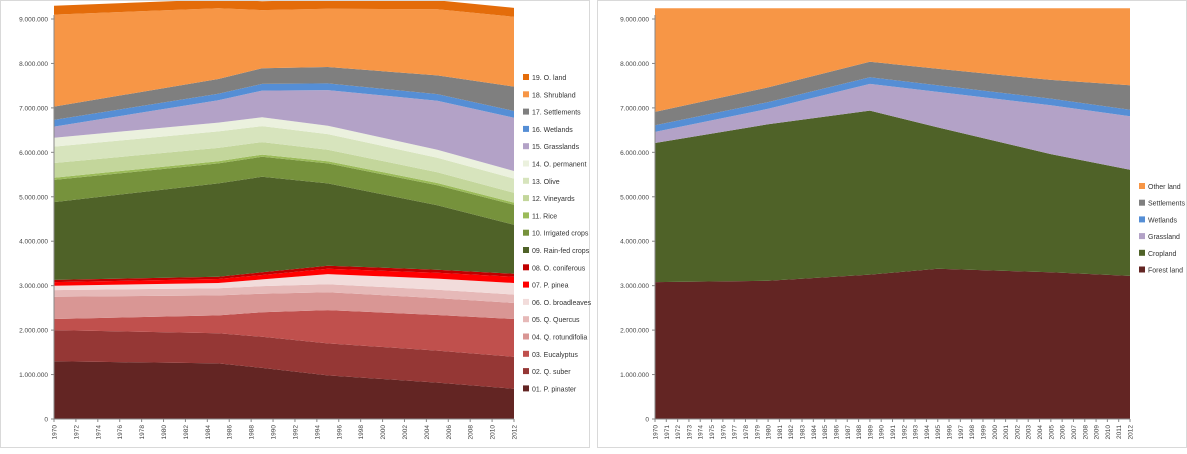 Image resolution: width=1187 pixels, height=454 pixels. What do you see at coordinates (284, 293) in the screenshot?
I see `area-05-q-quercus` at bounding box center [284, 293].